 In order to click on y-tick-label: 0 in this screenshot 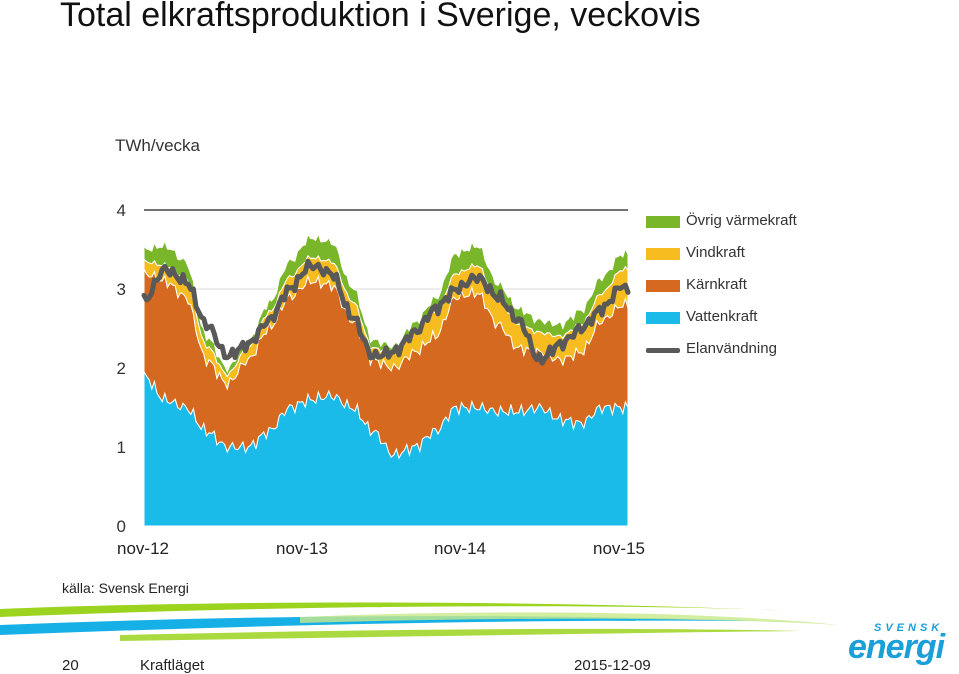, I will do `click(121, 526)`.